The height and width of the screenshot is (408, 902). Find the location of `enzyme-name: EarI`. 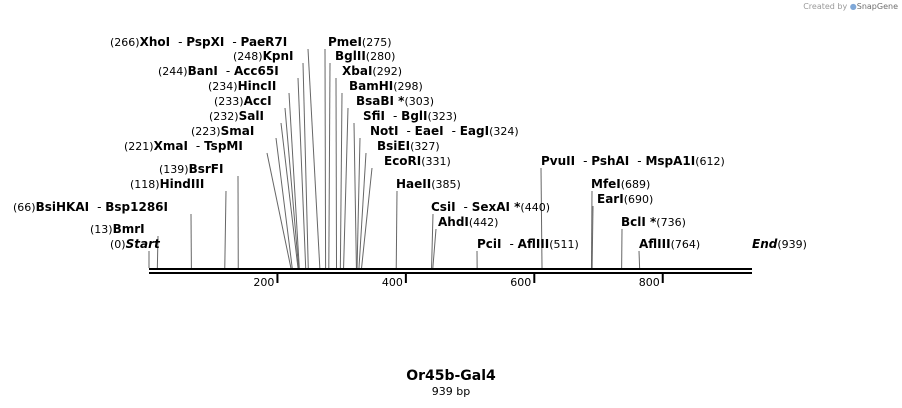

enzyme-name: EarI is located at coordinates (610, 199).